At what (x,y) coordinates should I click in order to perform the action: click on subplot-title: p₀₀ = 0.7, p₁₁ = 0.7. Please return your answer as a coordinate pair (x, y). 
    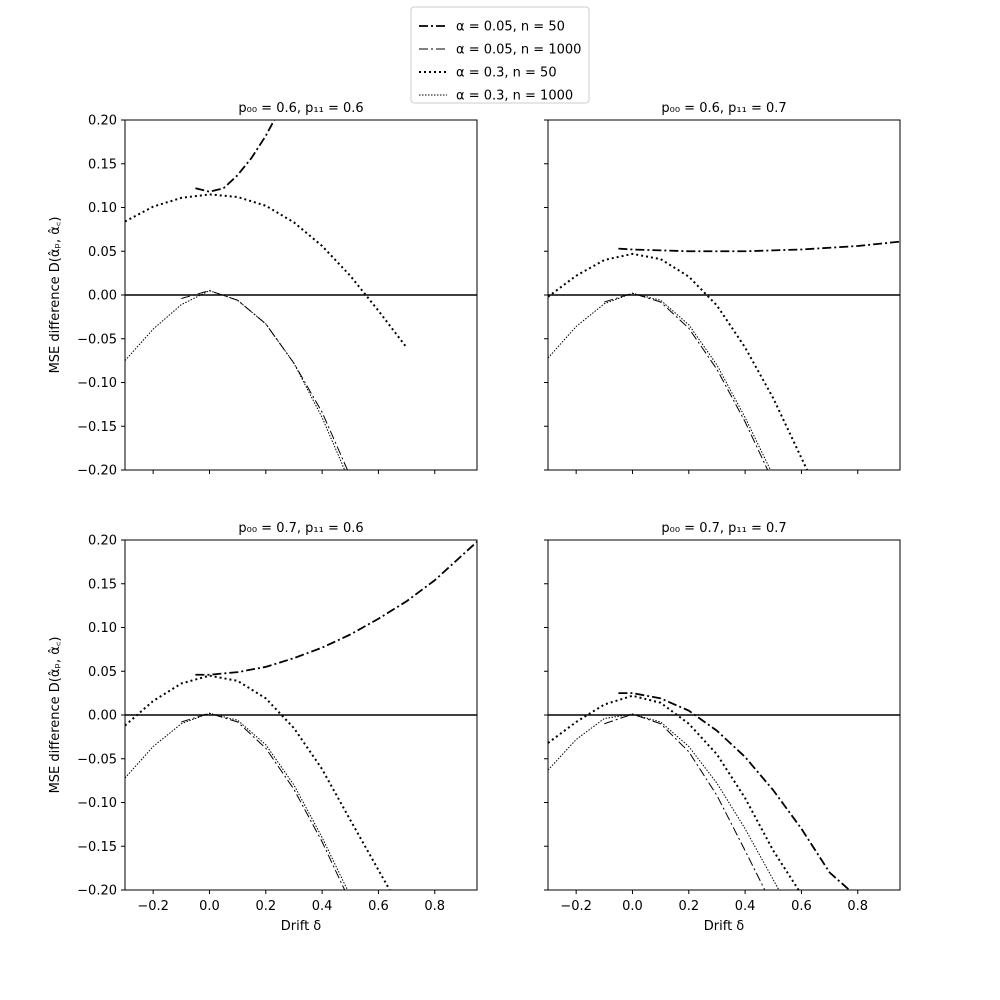
    Looking at the image, I should click on (723, 528).